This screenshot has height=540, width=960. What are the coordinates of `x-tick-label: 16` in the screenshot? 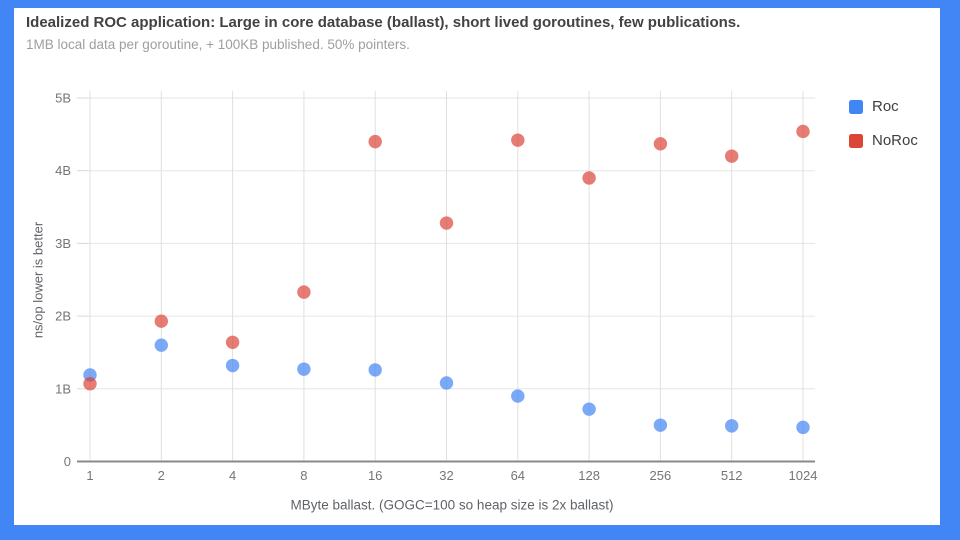 It's located at (375, 475).